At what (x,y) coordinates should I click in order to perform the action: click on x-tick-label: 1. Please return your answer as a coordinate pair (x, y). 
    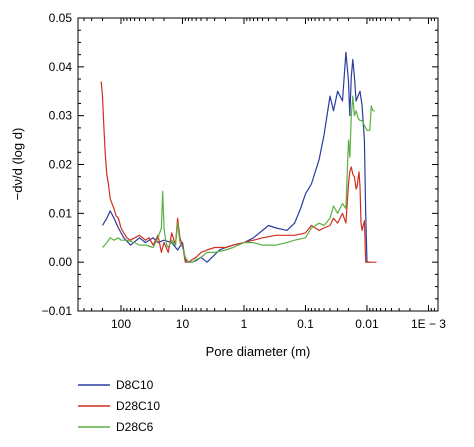
    Looking at the image, I should click on (244, 324).